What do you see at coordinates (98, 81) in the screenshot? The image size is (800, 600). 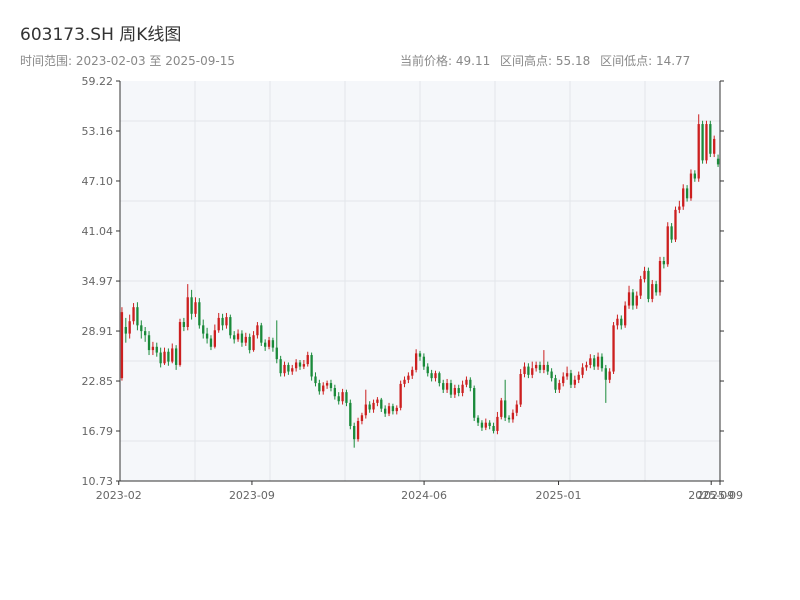 I see `y-tick-label: 59.22` at bounding box center [98, 81].